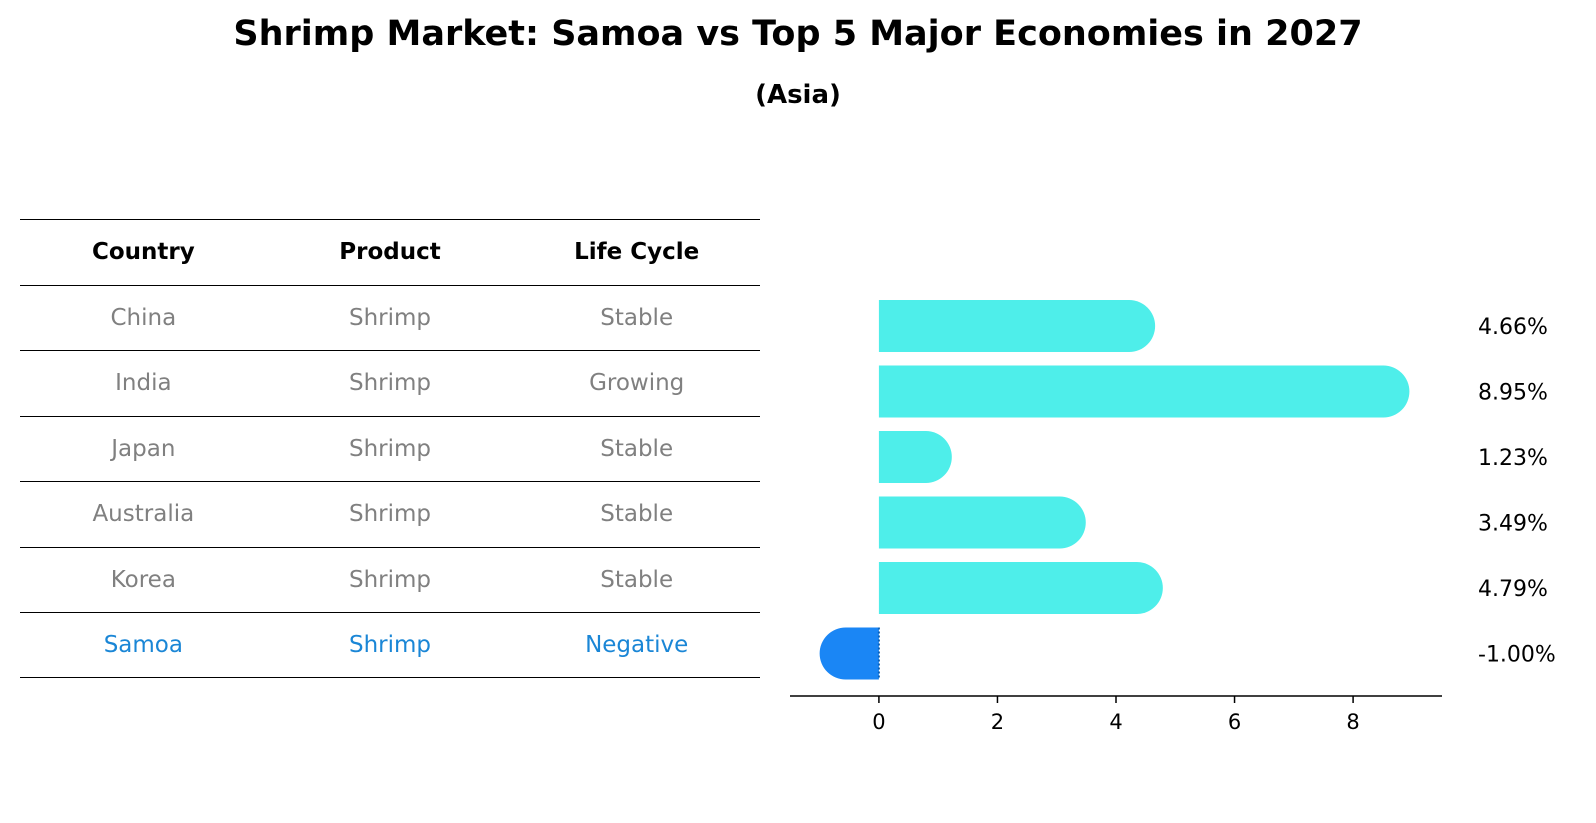 The height and width of the screenshot is (823, 1596). I want to click on value-label-india: 8.95%, so click(1513, 393).